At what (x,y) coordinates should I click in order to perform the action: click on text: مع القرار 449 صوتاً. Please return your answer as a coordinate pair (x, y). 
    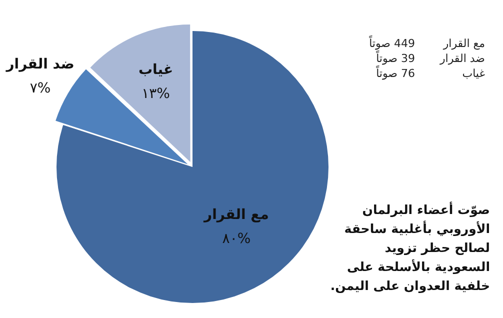
    Looking at the image, I should click on (427, 43).